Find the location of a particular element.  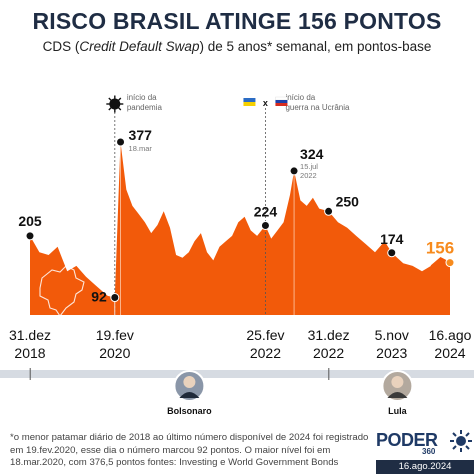

x-tick-day: 5.nov is located at coordinates (392, 335).